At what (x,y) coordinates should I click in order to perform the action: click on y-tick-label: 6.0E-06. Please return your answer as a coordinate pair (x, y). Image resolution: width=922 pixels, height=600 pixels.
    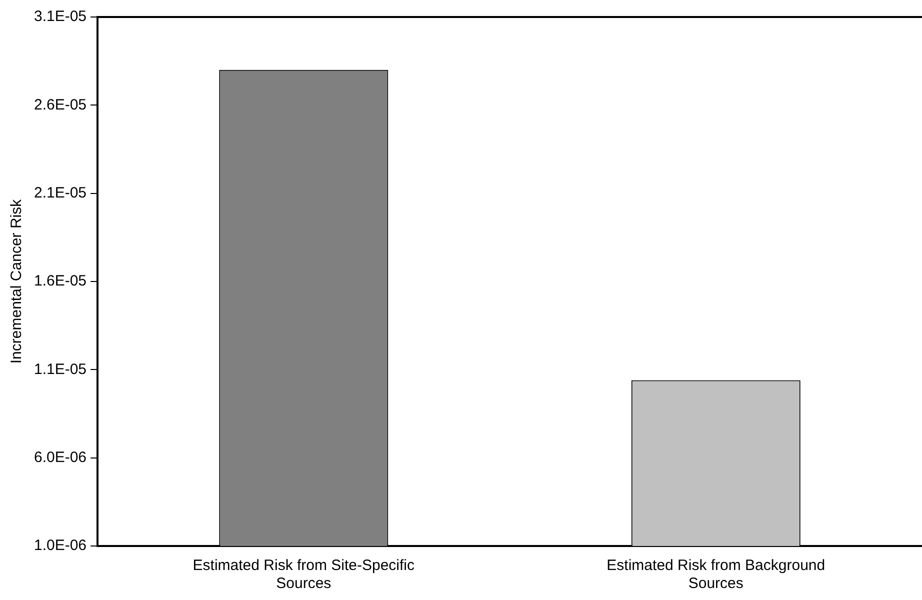
    Looking at the image, I should click on (60, 457).